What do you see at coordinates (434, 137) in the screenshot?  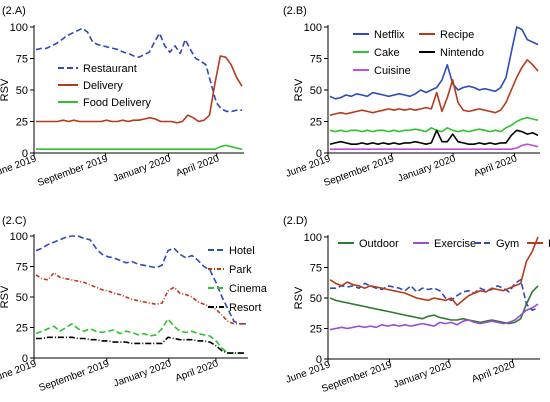 I see `series-line-nintendo` at bounding box center [434, 137].